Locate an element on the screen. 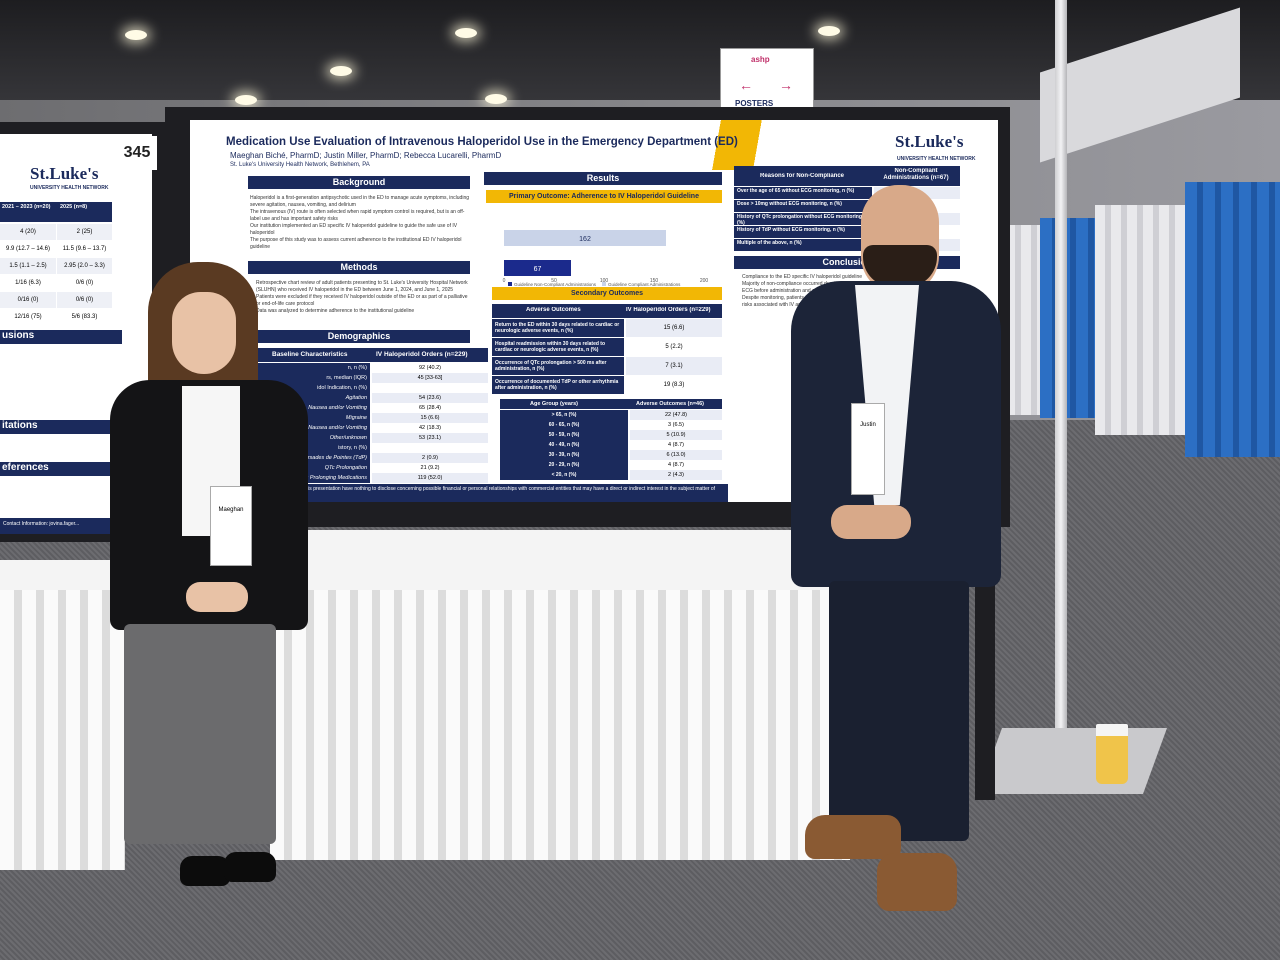 This screenshot has width=1280, height=960. arrow-right-icon: → is located at coordinates (786, 85).